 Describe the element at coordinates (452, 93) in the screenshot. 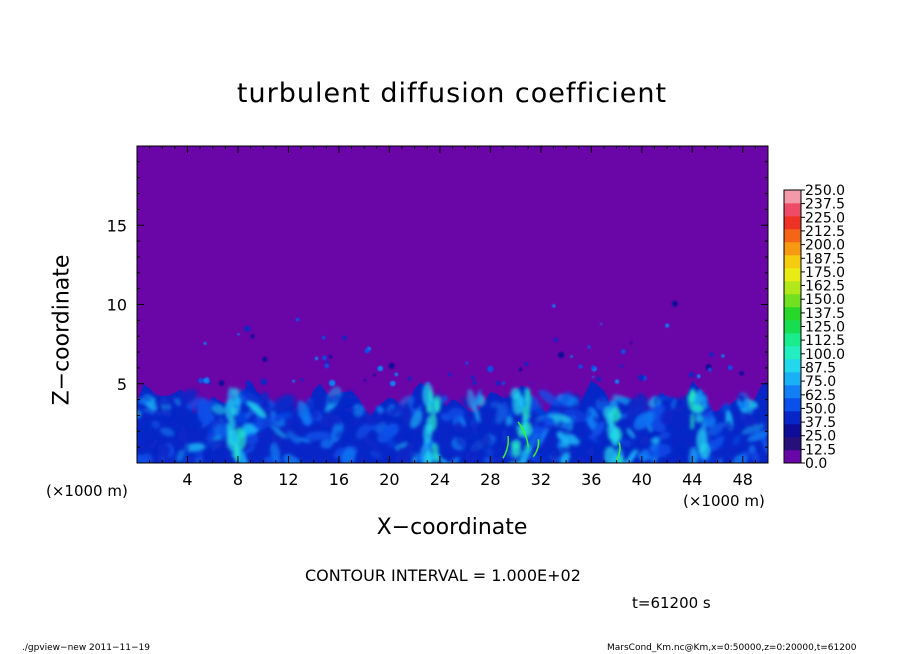

I see `page-title: turbulent diffusion coefficient` at that location.